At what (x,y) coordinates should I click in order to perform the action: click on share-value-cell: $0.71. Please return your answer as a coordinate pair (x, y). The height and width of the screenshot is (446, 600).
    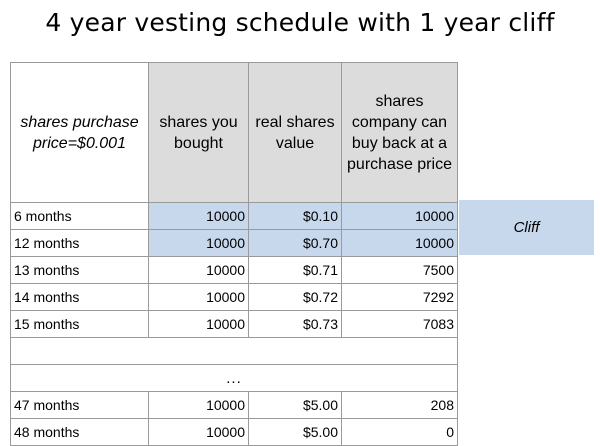
    Looking at the image, I should click on (295, 270).